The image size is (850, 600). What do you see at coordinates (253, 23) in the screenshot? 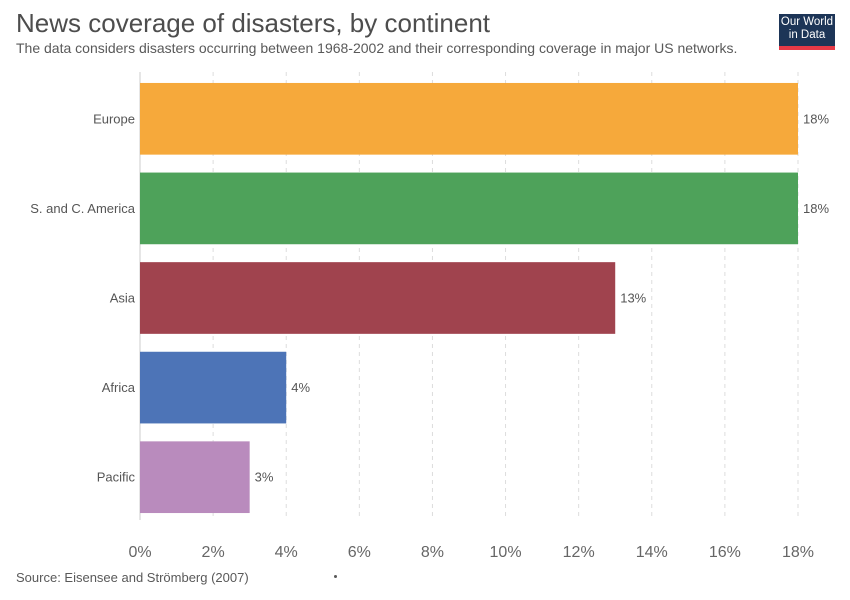
I see `chart-title: News coverage of disasters, by continent` at bounding box center [253, 23].